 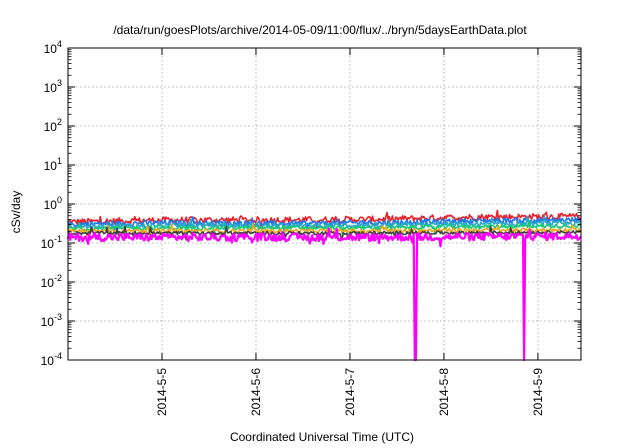 What do you see at coordinates (51, 320) in the screenshot?
I see `y-tick-label: 10⁻³` at bounding box center [51, 320].